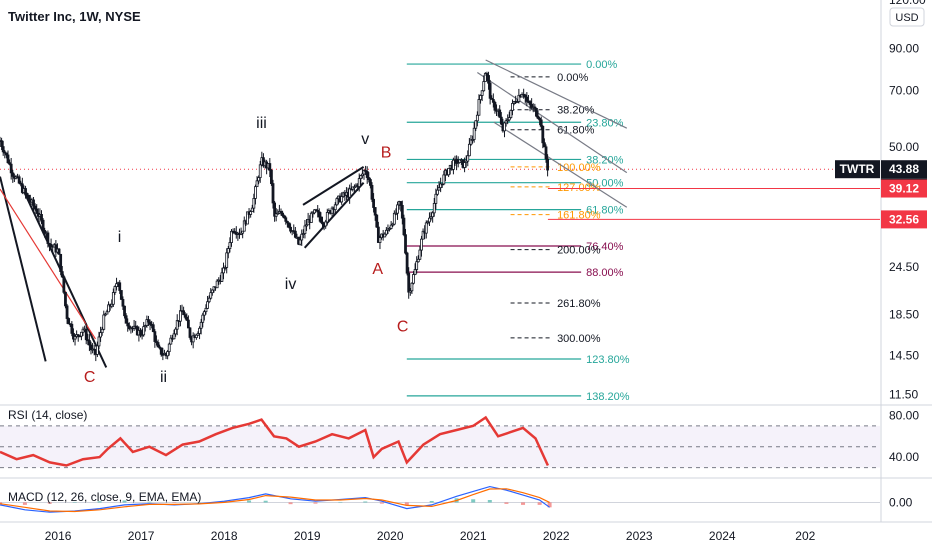 This screenshot has width=932, height=555. What do you see at coordinates (903, 394) in the screenshot?
I see `price-axis-tick: 11.50` at bounding box center [903, 394].